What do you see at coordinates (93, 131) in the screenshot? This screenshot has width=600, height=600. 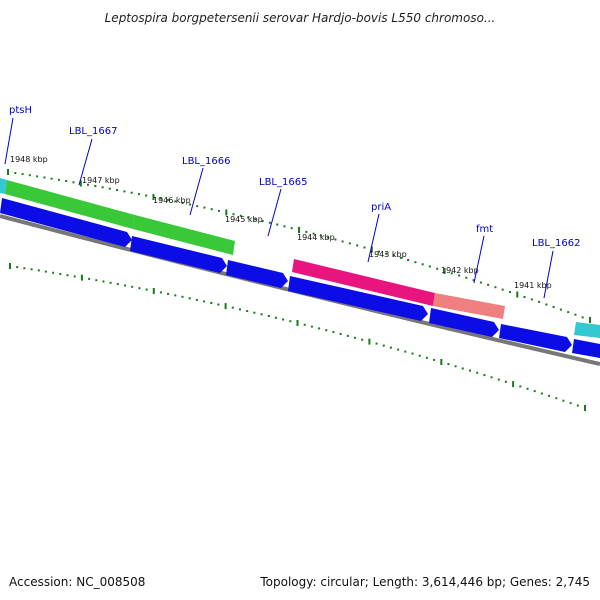 I see `gene-label-LBL_1667: LBL_1667` at bounding box center [93, 131].